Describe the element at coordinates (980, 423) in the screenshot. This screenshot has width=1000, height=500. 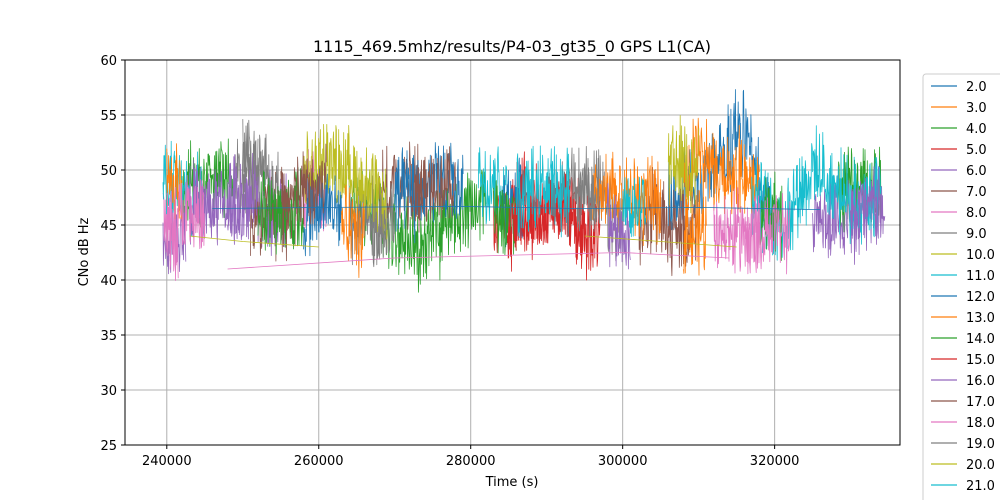
I see `legend-label: 18.0` at that location.